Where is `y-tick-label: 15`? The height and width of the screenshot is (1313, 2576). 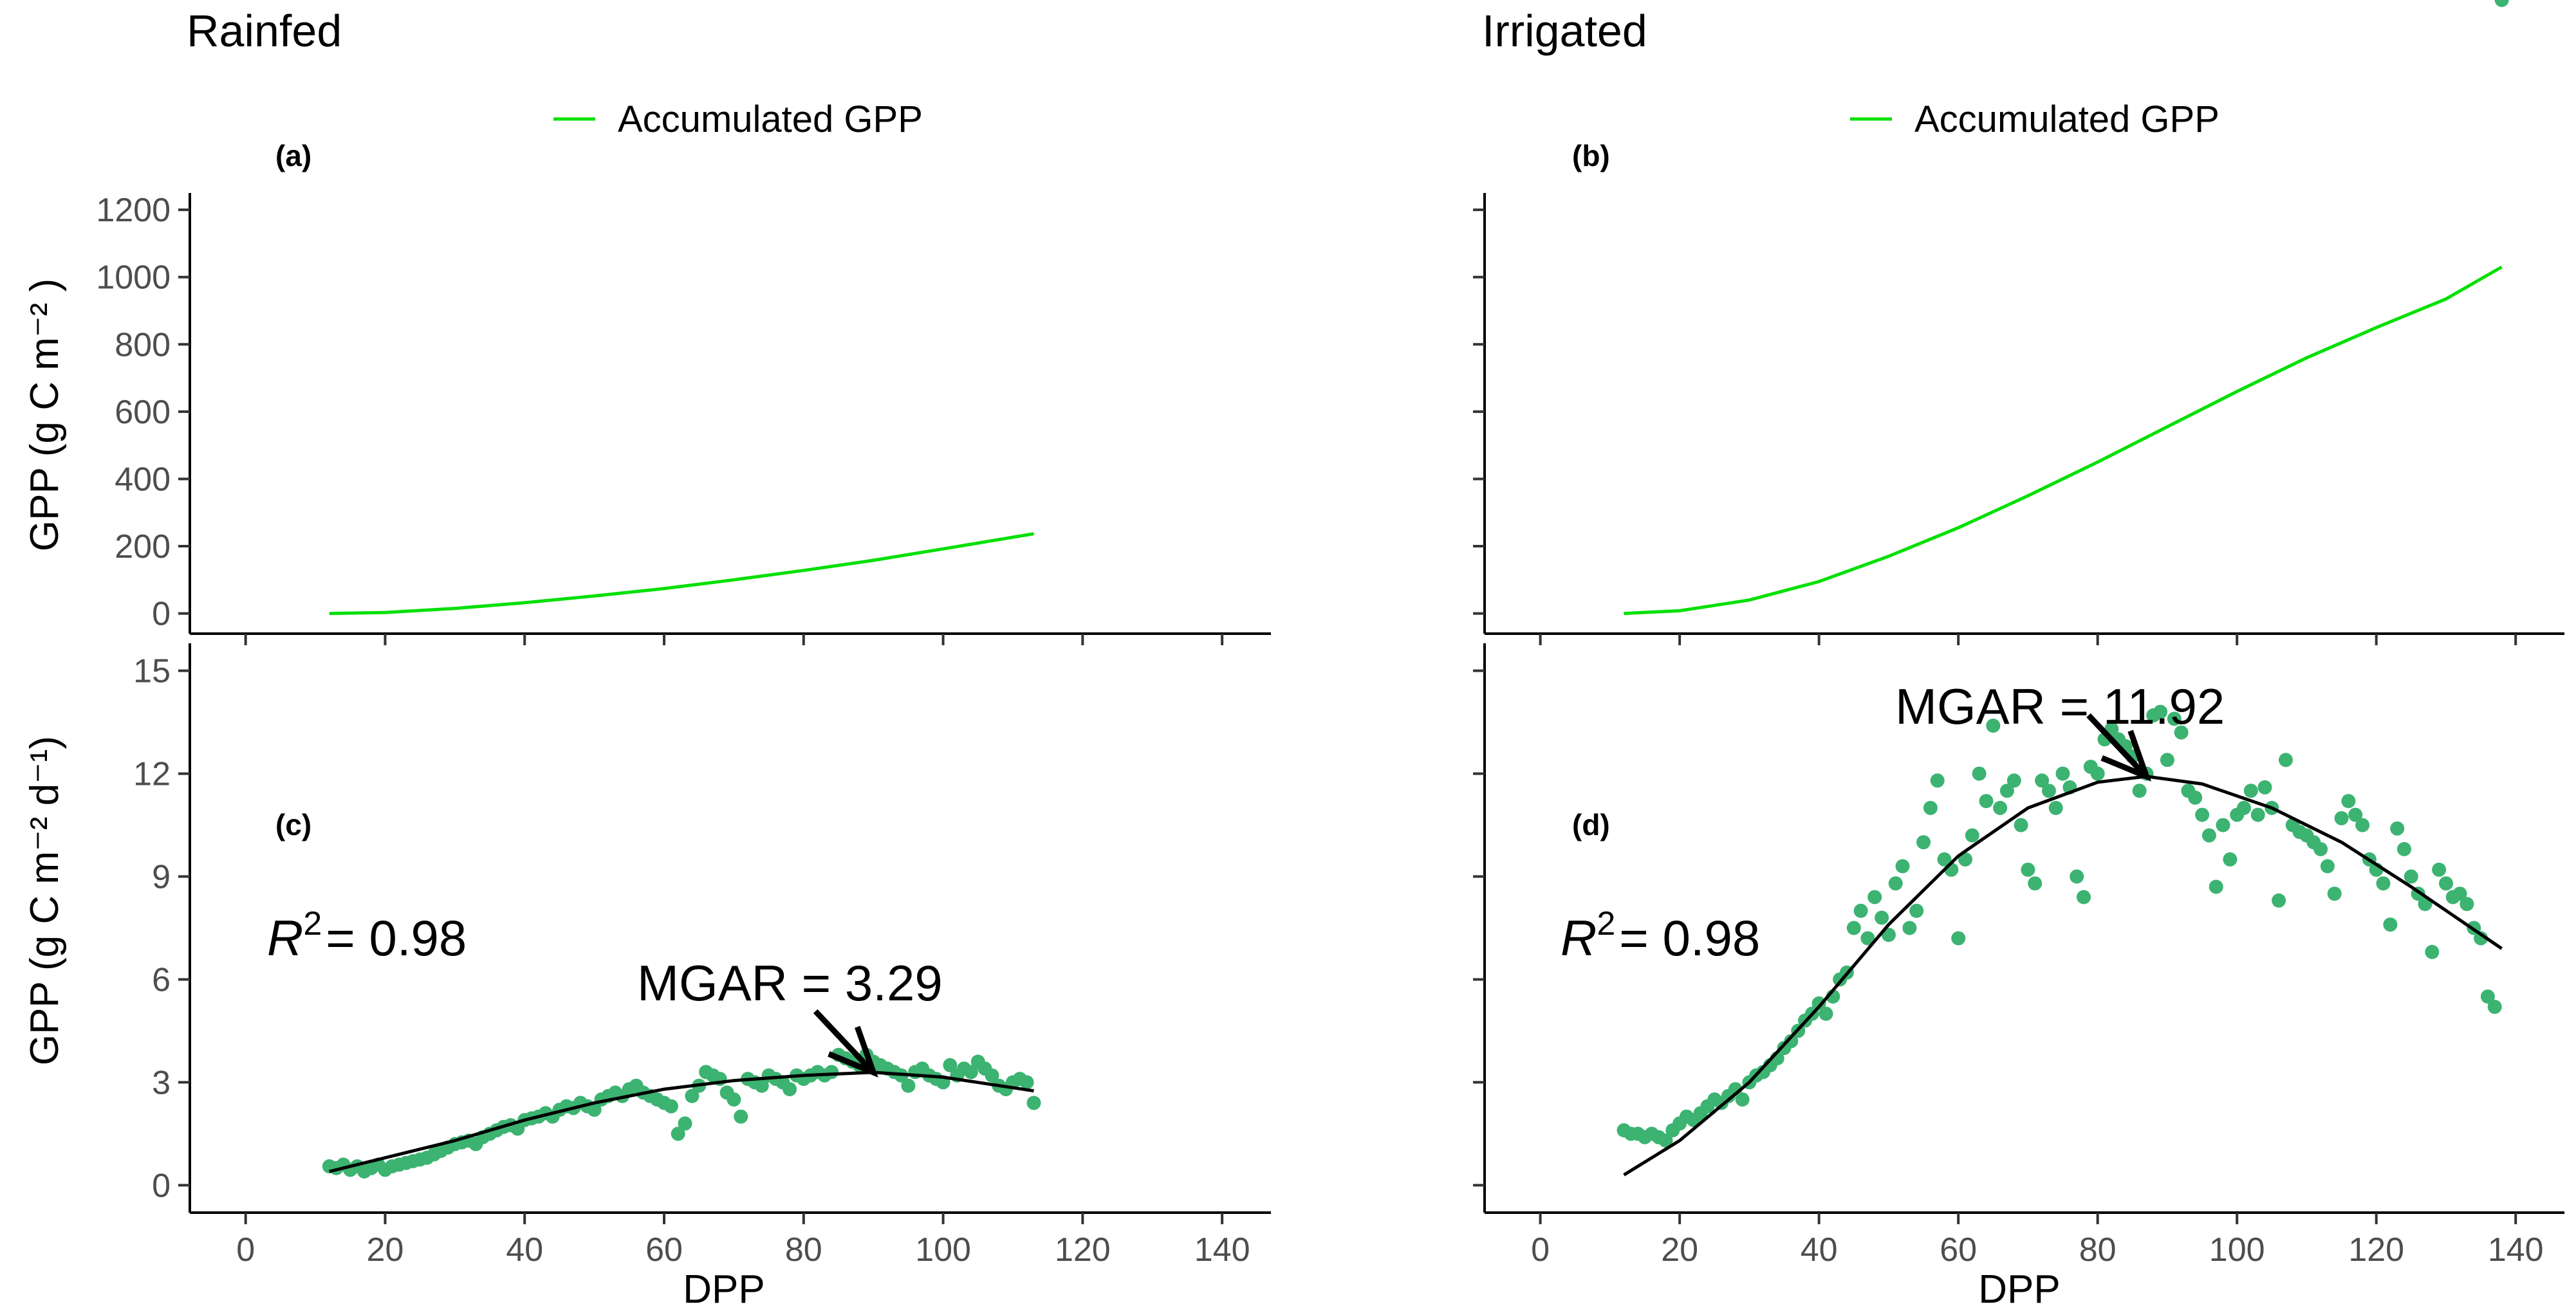 y-tick-label: 15 is located at coordinates (152, 671).